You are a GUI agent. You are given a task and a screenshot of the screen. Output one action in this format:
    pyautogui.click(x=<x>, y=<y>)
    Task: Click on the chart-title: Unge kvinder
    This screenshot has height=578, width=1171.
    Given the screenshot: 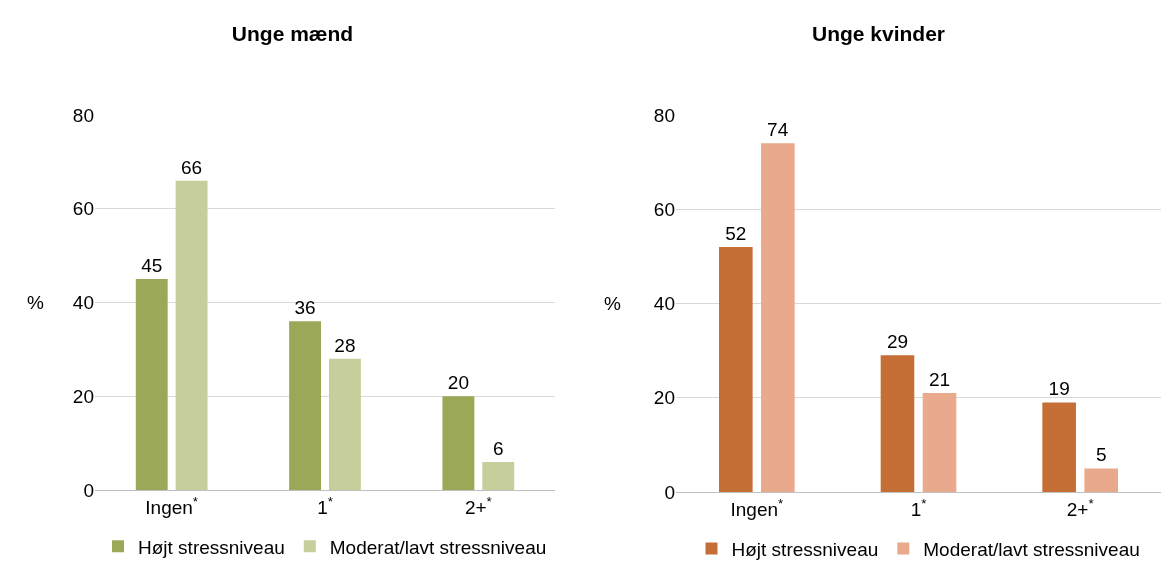 What is the action you would take?
    pyautogui.click(x=878, y=33)
    